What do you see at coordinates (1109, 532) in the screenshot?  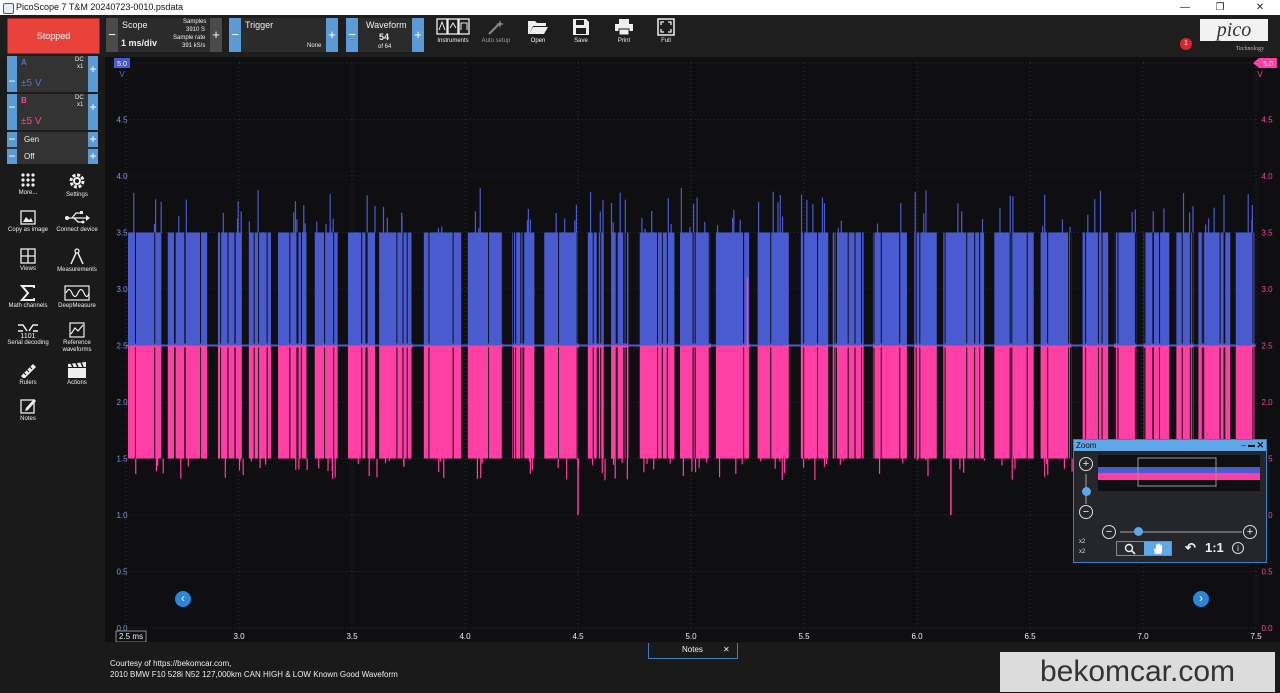 I see `zoom-out-horizontal-button: −` at bounding box center [1109, 532].